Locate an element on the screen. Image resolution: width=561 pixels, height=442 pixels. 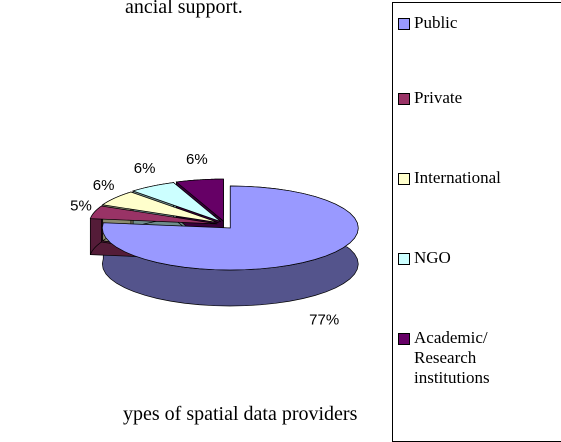
legend-label: Academic/ Research institutions is located at coordinates (452, 357).